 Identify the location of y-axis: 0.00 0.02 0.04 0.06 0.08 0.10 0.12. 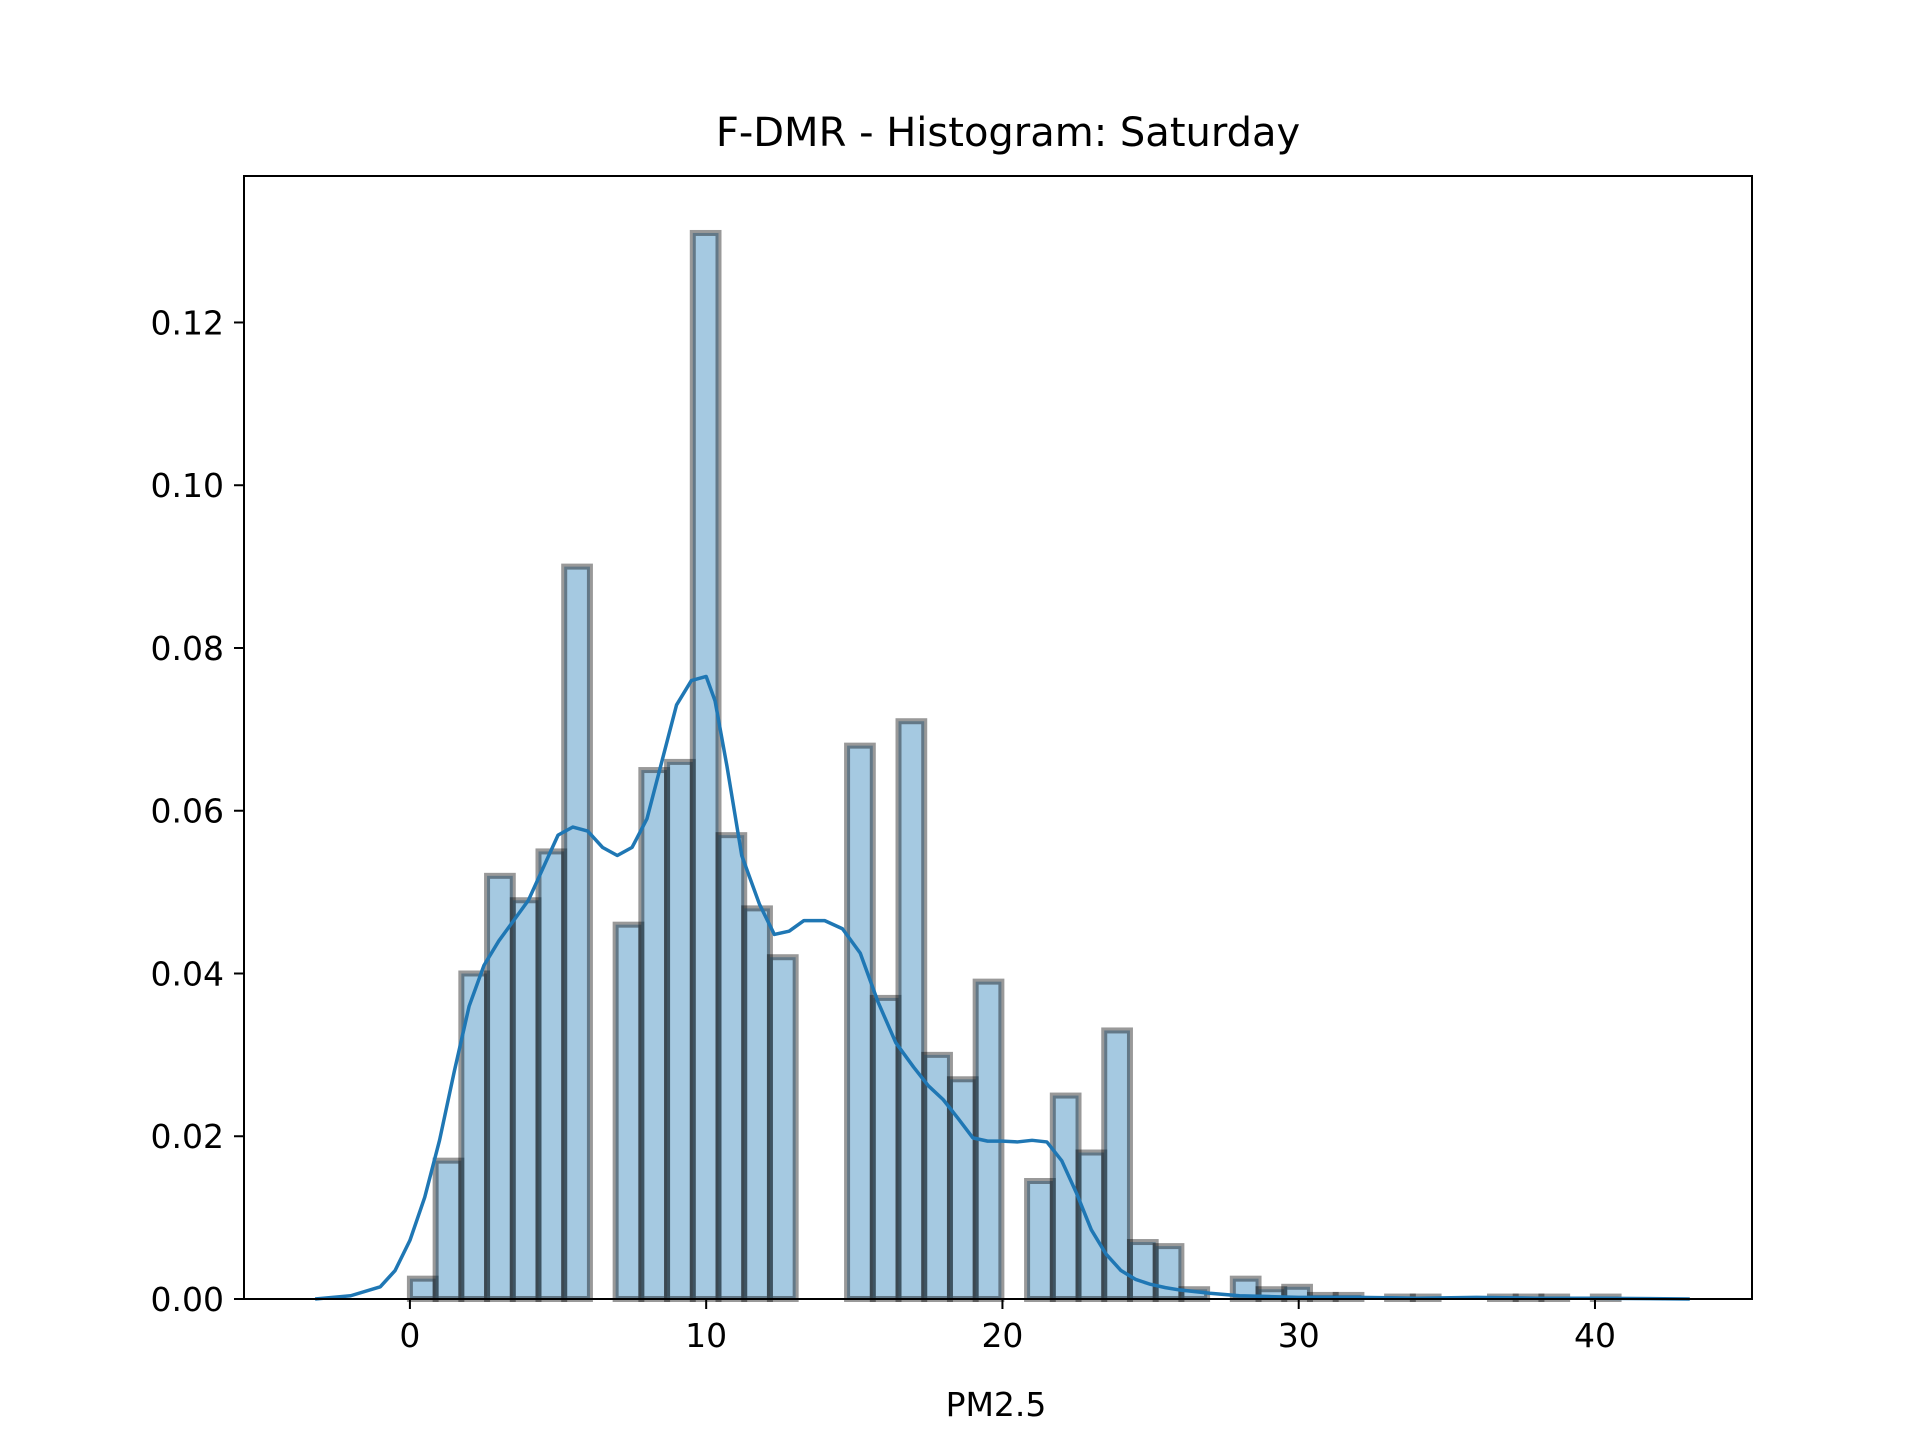
(197, 811).